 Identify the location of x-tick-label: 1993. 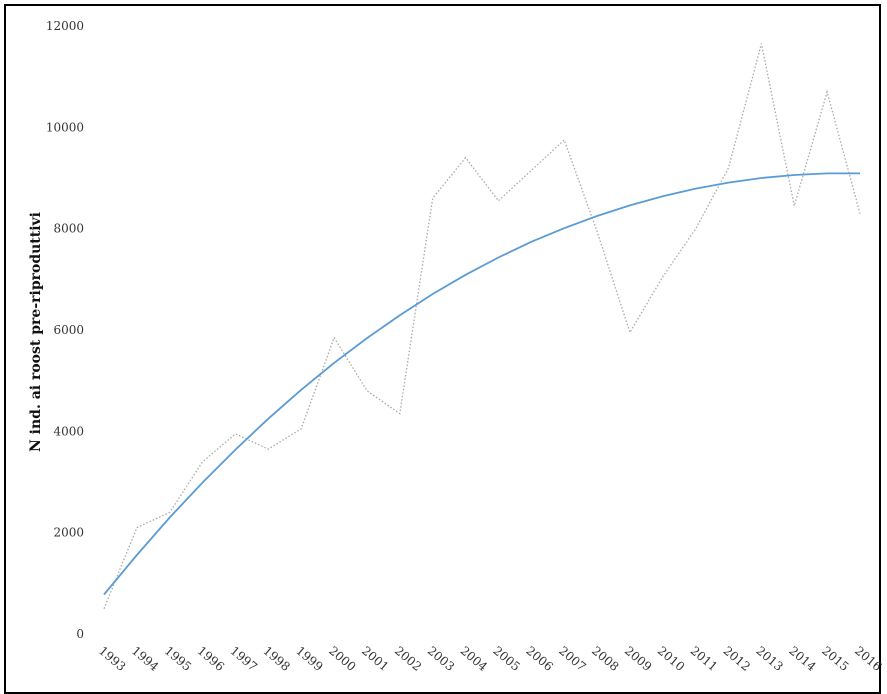
(112, 659).